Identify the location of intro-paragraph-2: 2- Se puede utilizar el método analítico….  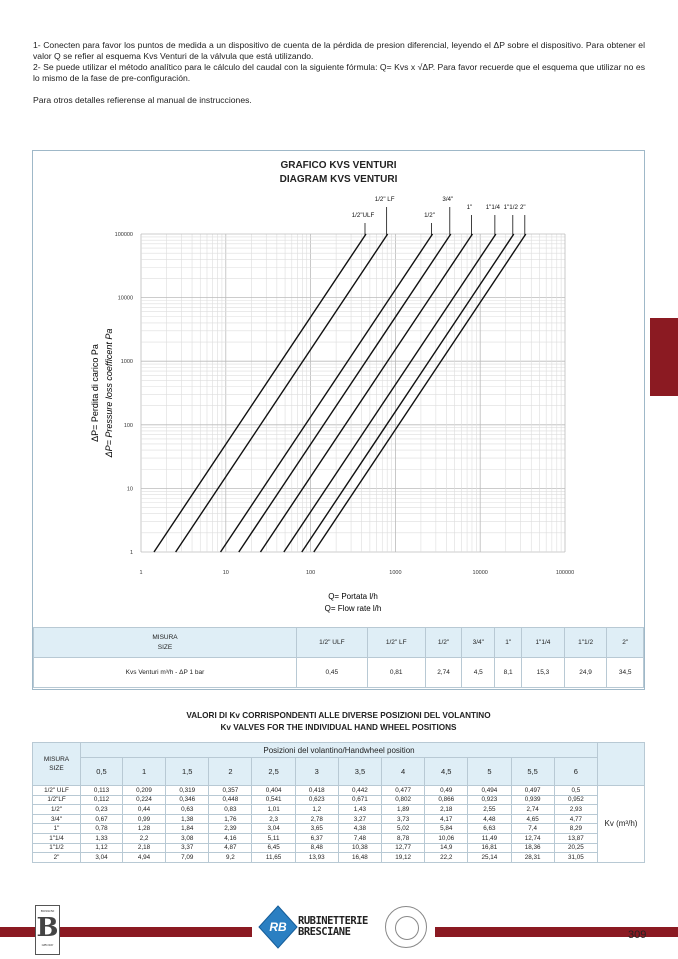
(339, 72).